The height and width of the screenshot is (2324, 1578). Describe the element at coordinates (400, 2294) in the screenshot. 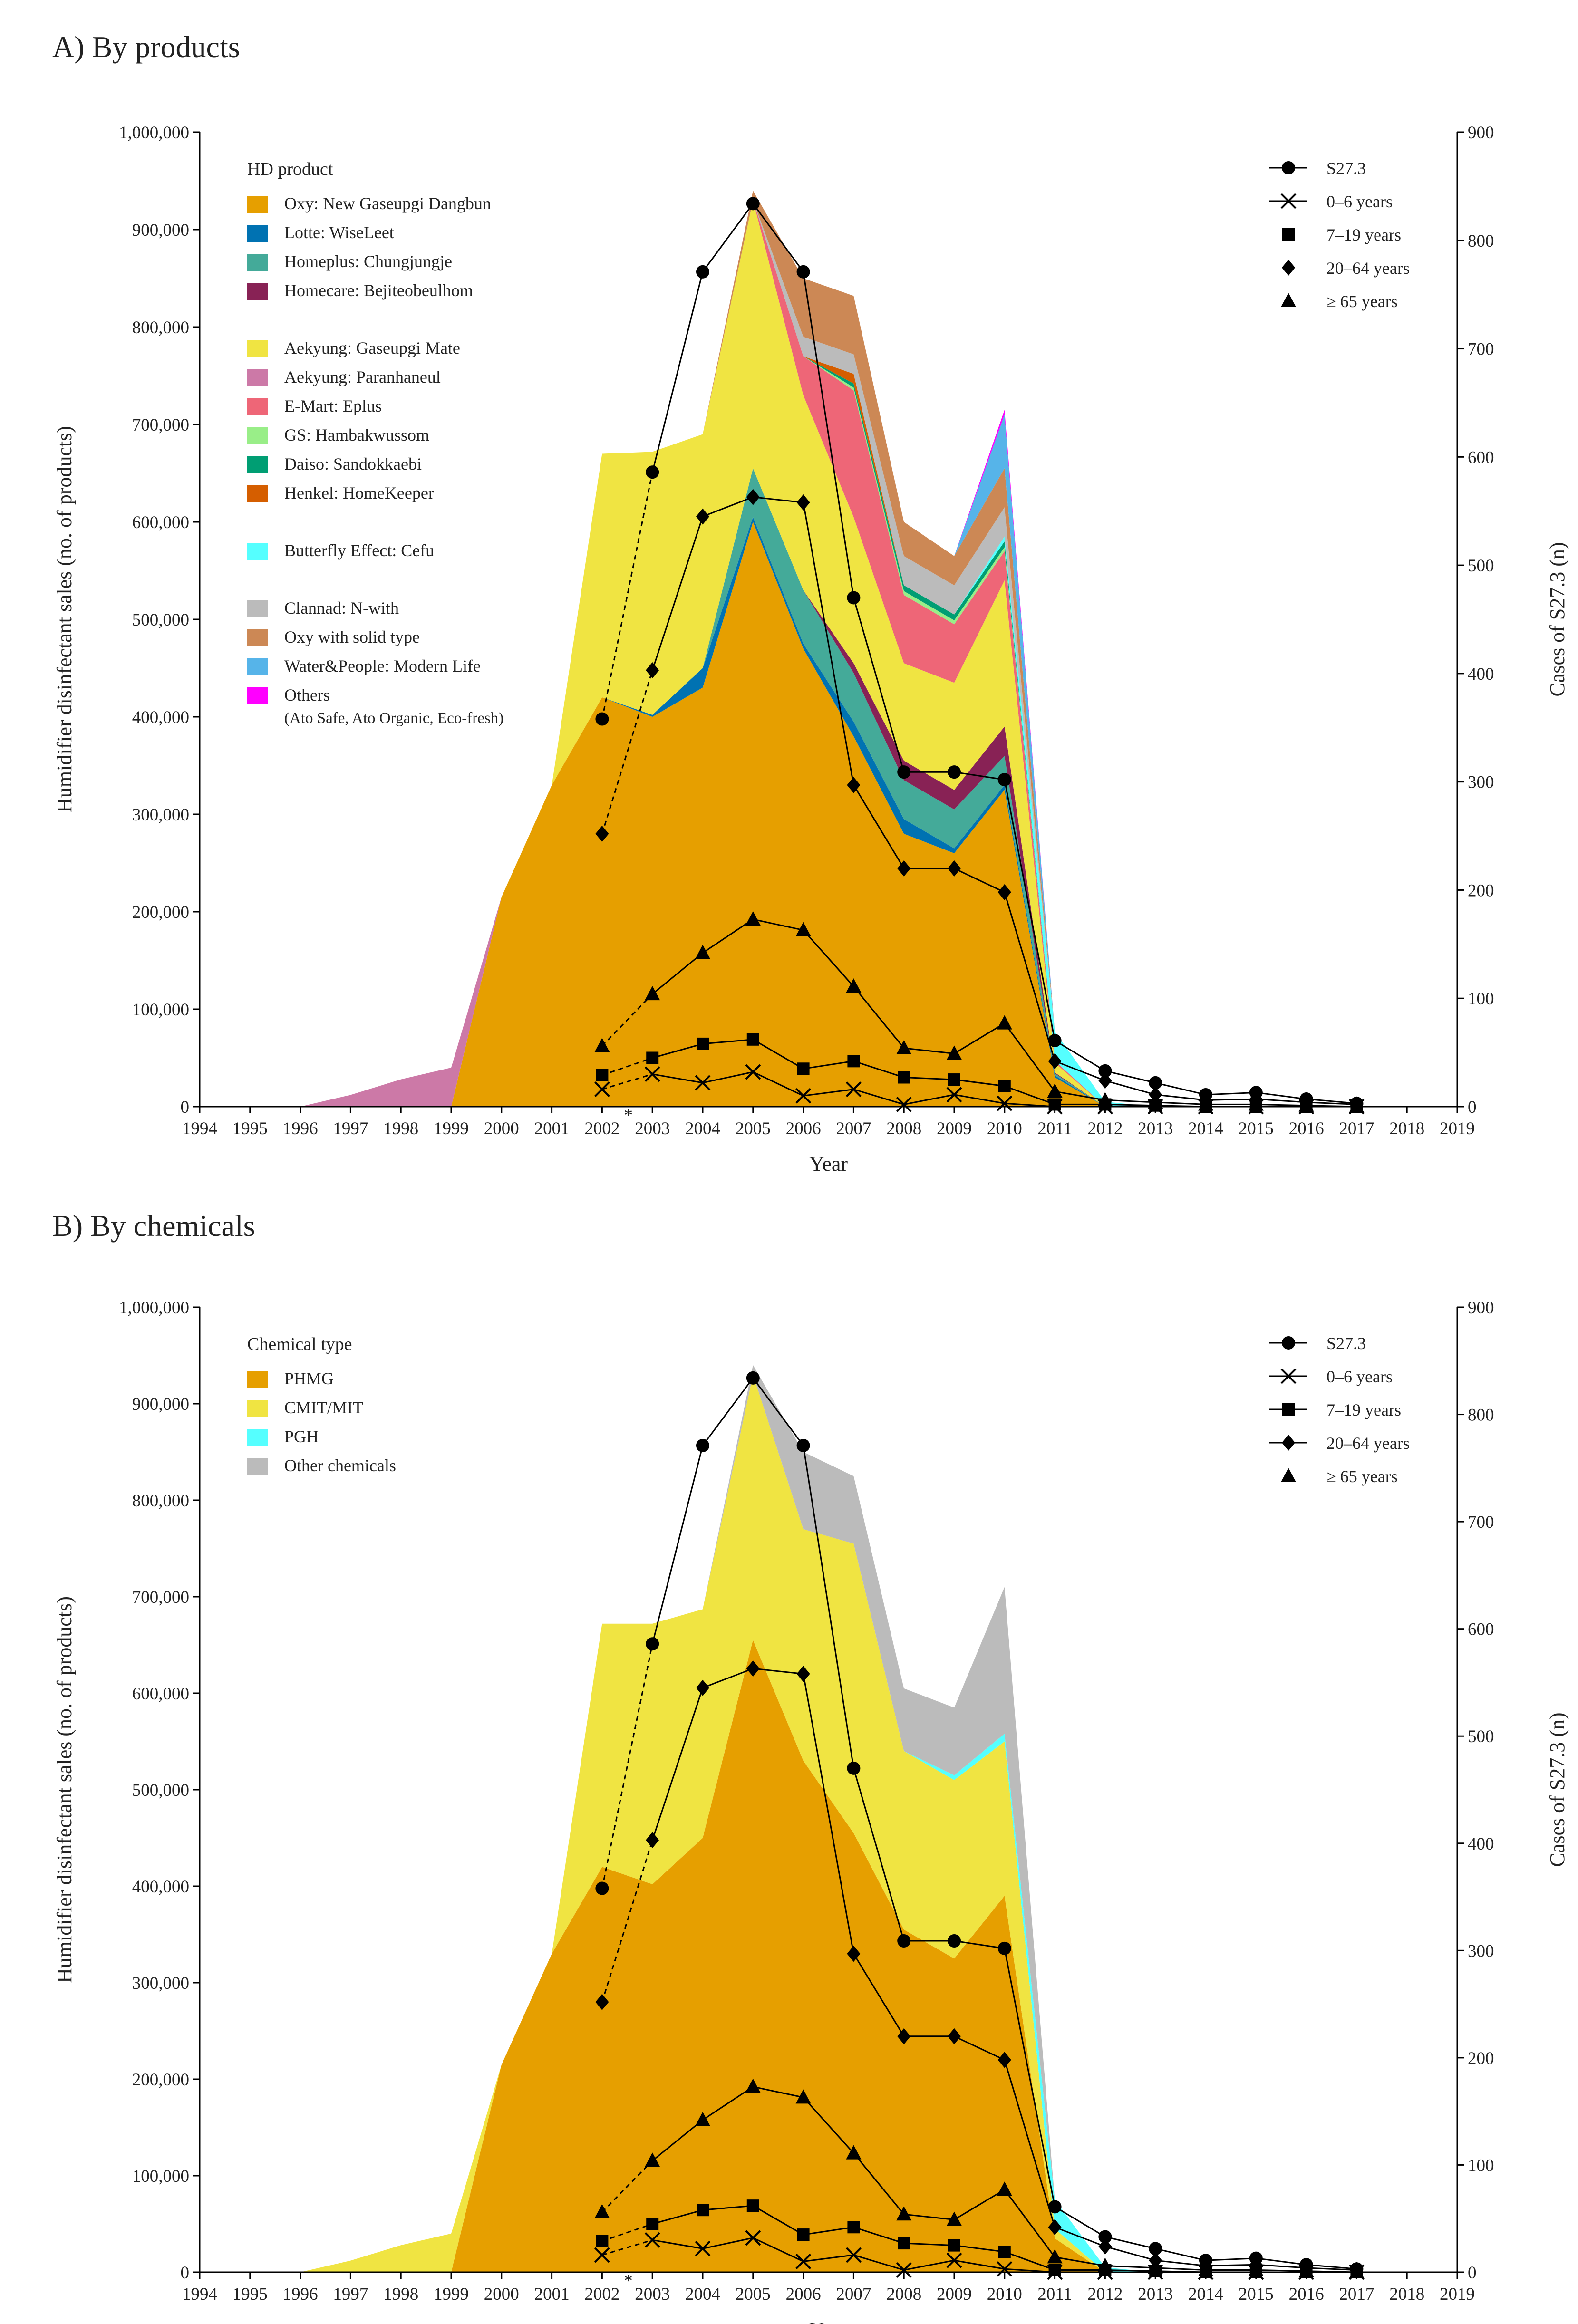

I see `x-tick-label: 1998` at that location.